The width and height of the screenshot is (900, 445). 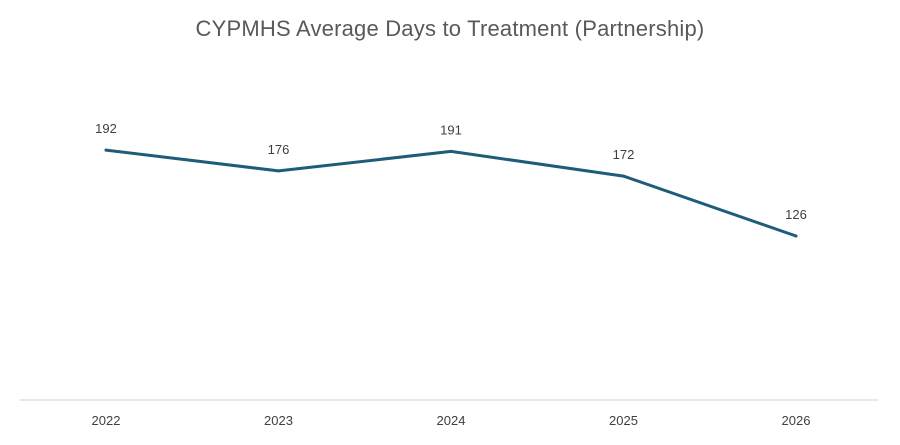 What do you see at coordinates (796, 236) in the screenshot?
I see `data-point-2026` at bounding box center [796, 236].